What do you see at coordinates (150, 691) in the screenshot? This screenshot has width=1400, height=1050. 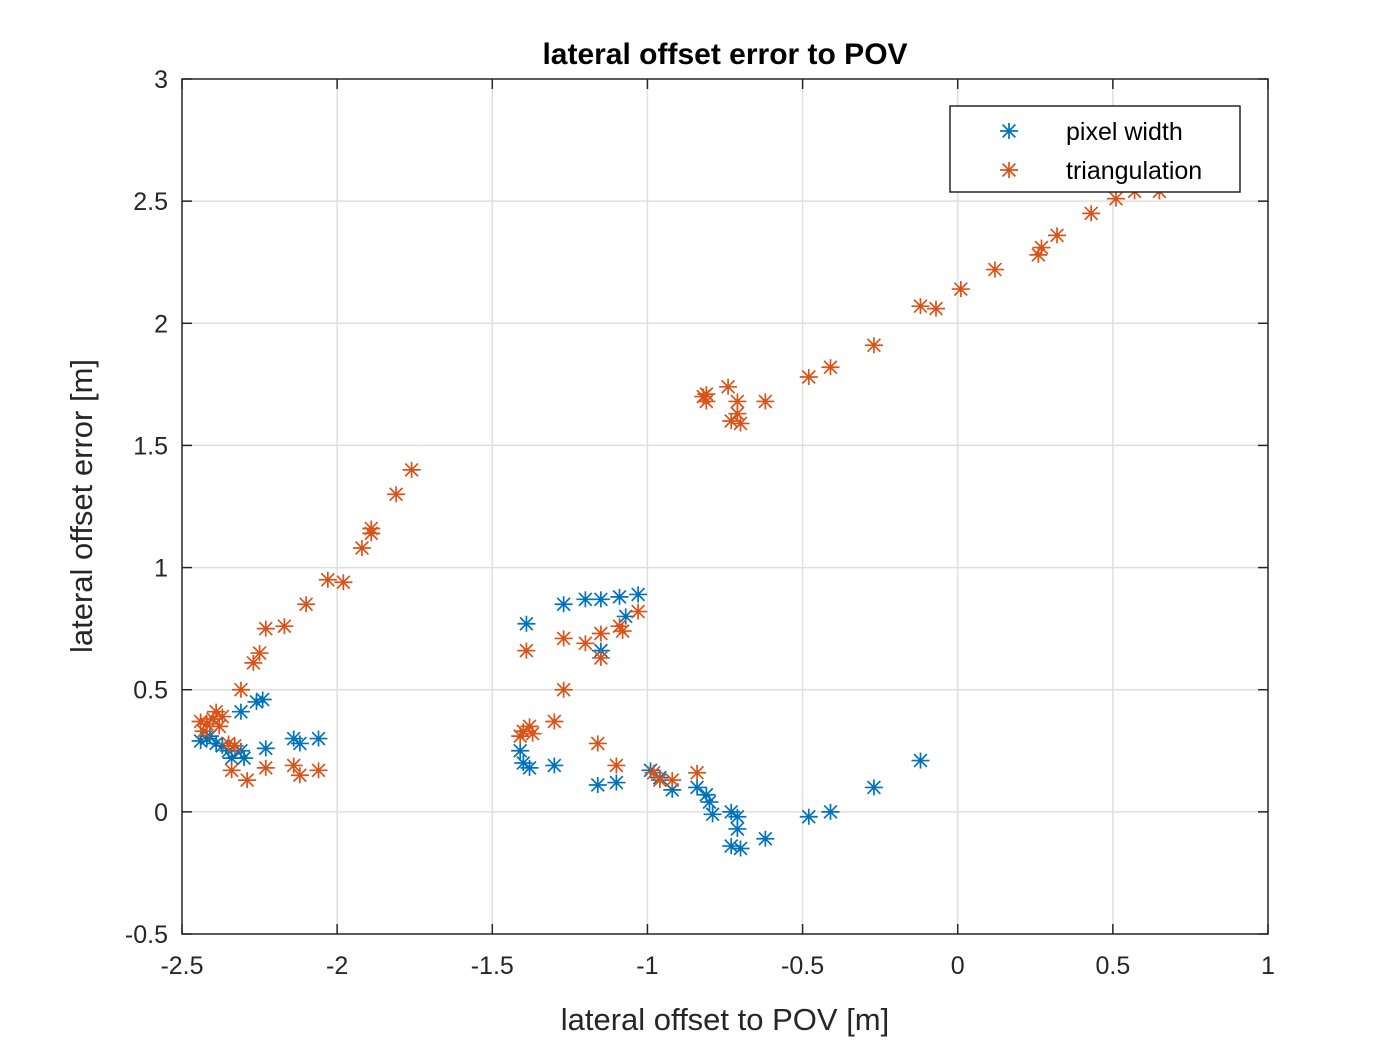 I see `y-tick-label: 0.5` at bounding box center [150, 691].